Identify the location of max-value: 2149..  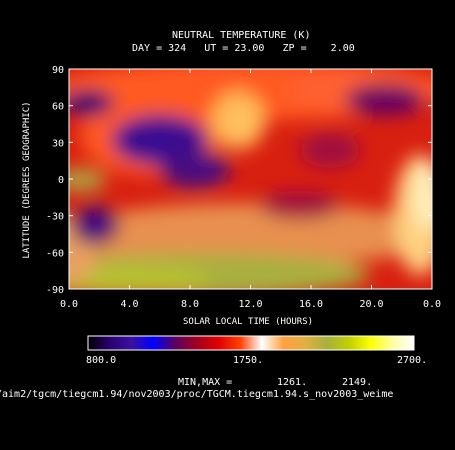
(357, 382).